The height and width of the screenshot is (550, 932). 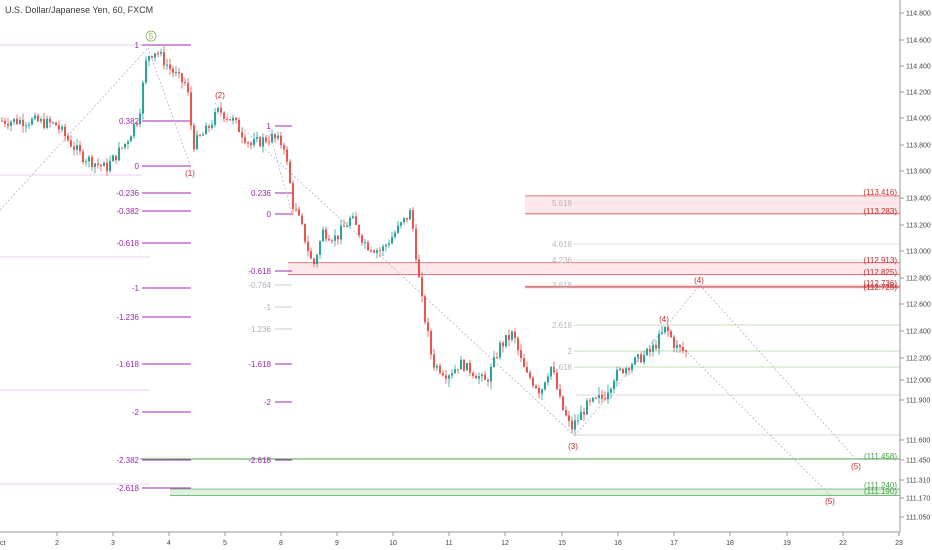 What do you see at coordinates (573, 446) in the screenshot?
I see `wave-label: (3)` at bounding box center [573, 446].